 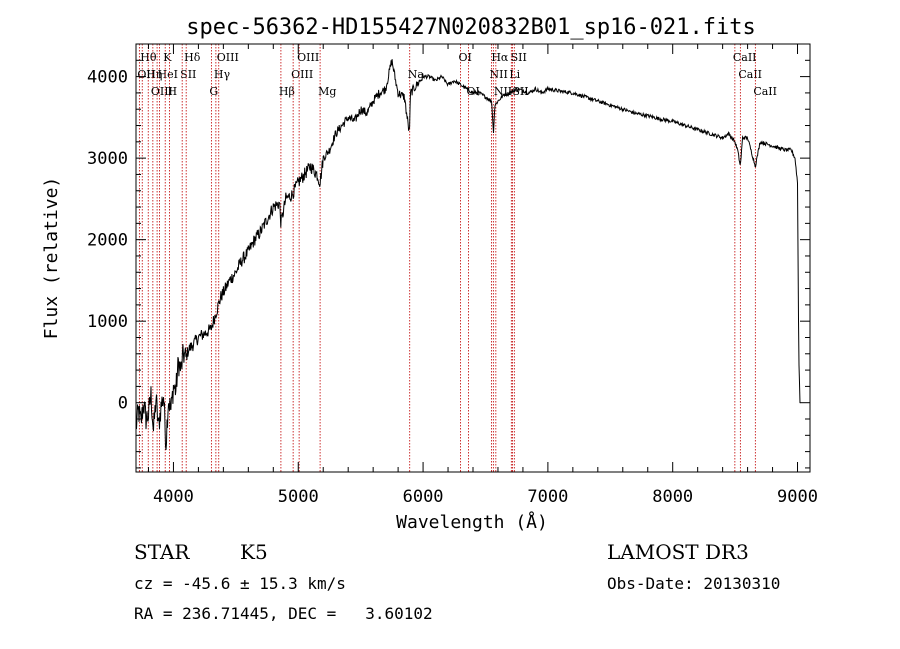 What do you see at coordinates (240, 583) in the screenshot?
I see `redshift-cz: cz = -45.6 ± 15.3 km/s` at bounding box center [240, 583].